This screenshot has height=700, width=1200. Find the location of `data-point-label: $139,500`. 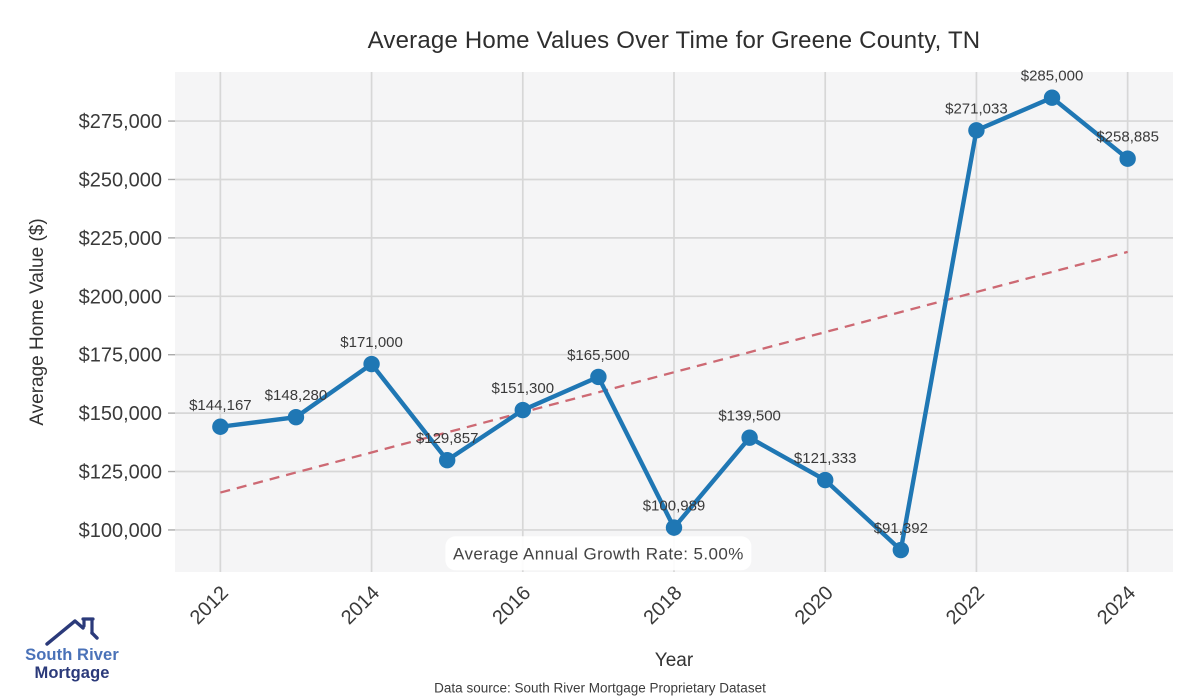

data-point-label: $139,500 is located at coordinates (749, 416).